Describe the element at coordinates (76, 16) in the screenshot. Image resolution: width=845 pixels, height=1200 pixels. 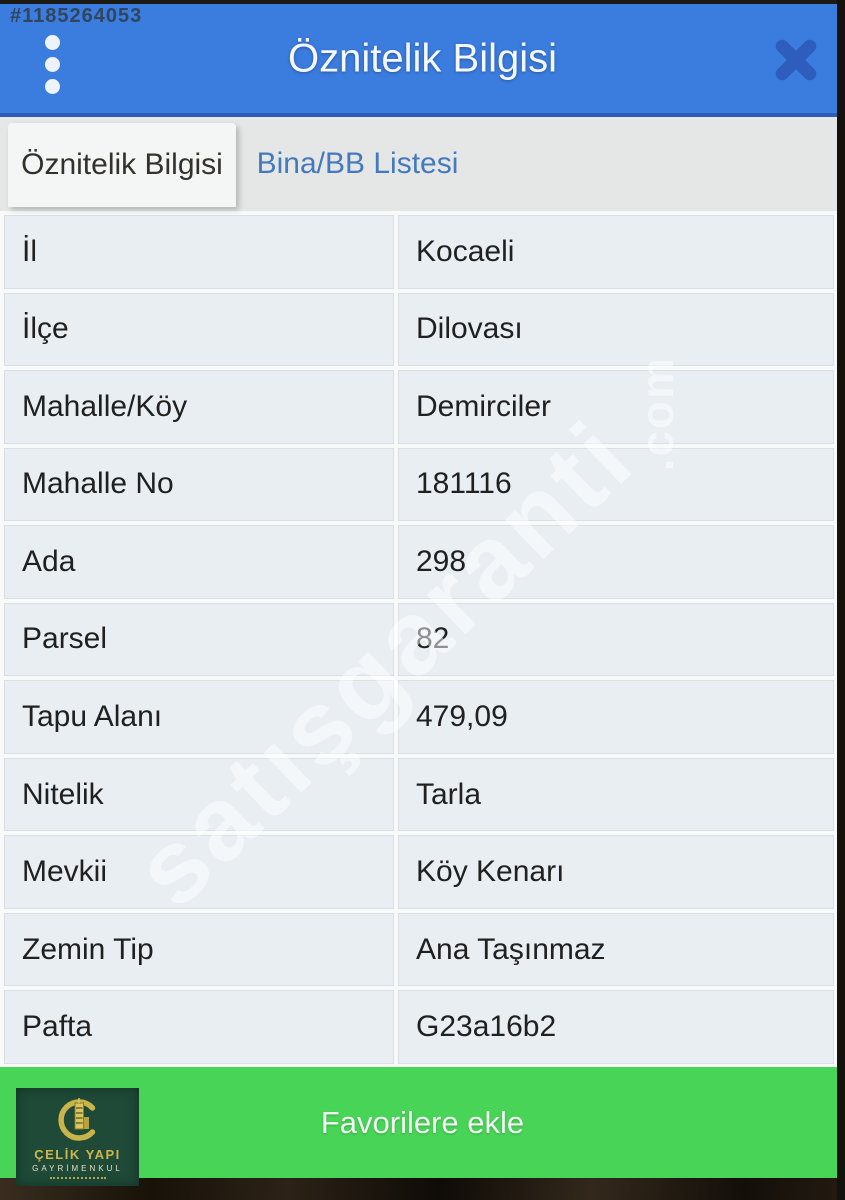
I see `photo-id-overlay: #1185264053` at that location.